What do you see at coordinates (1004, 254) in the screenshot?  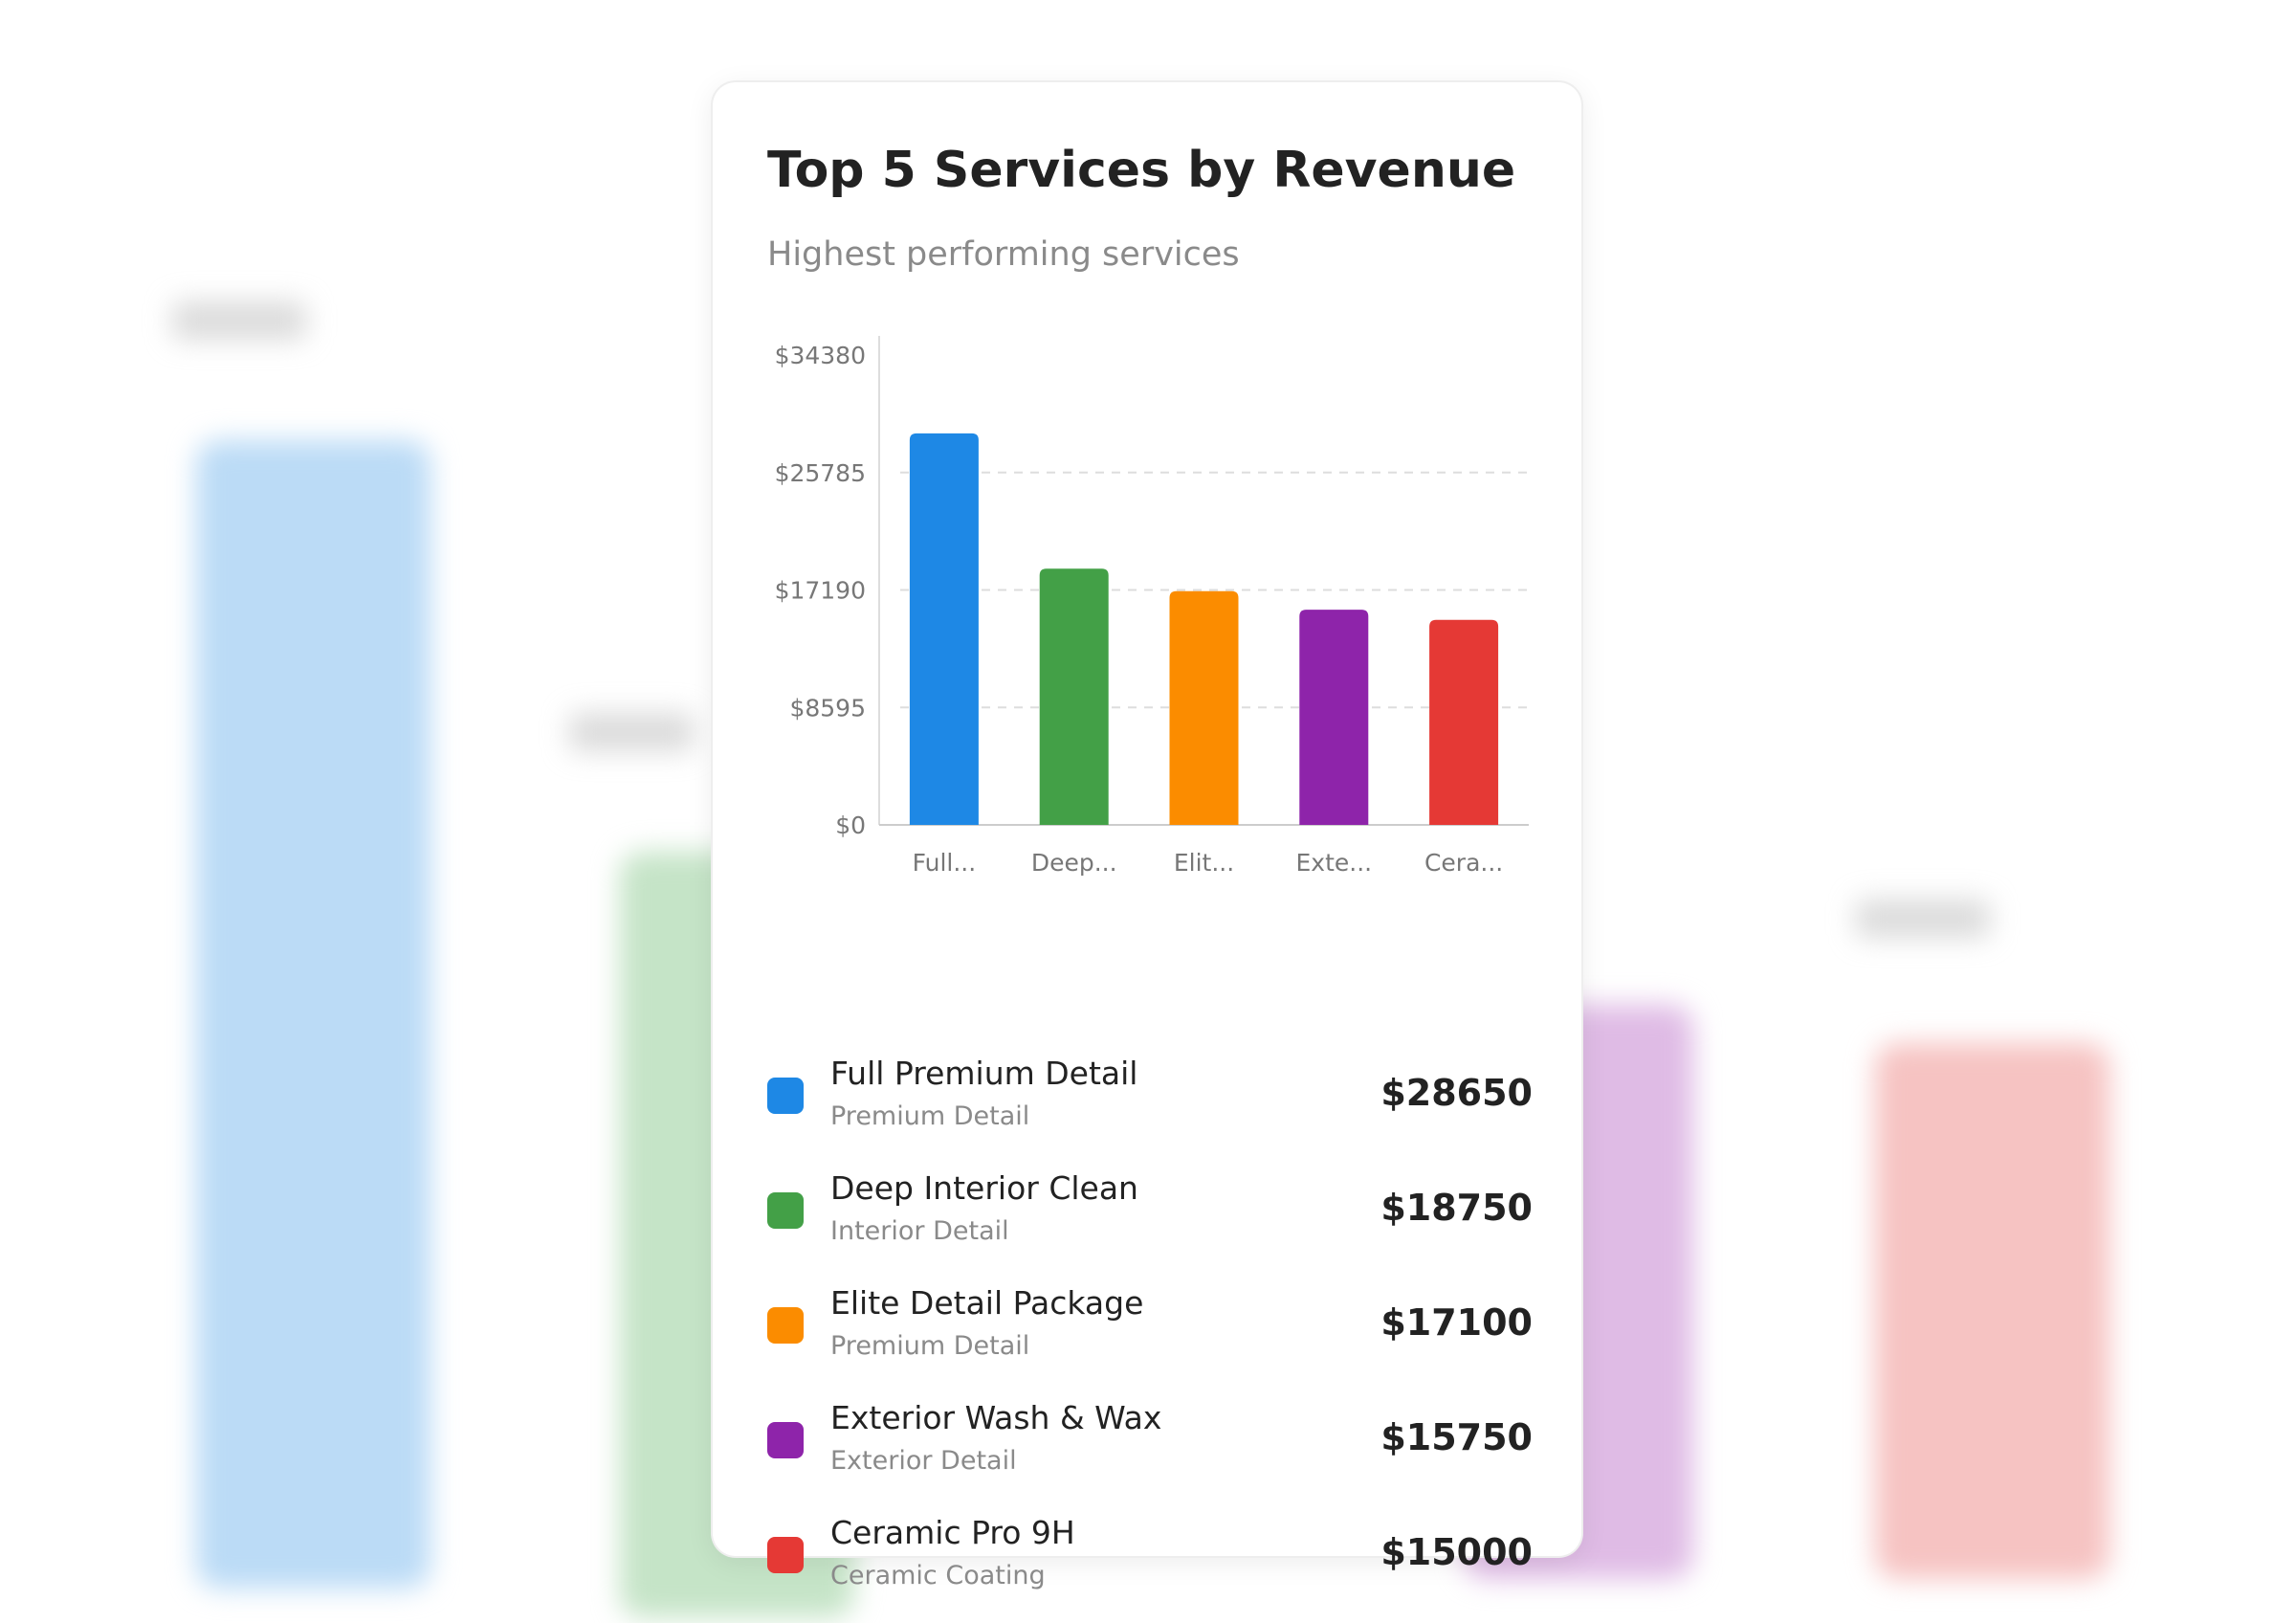 I see `card-subtitle: Highest performing services` at bounding box center [1004, 254].